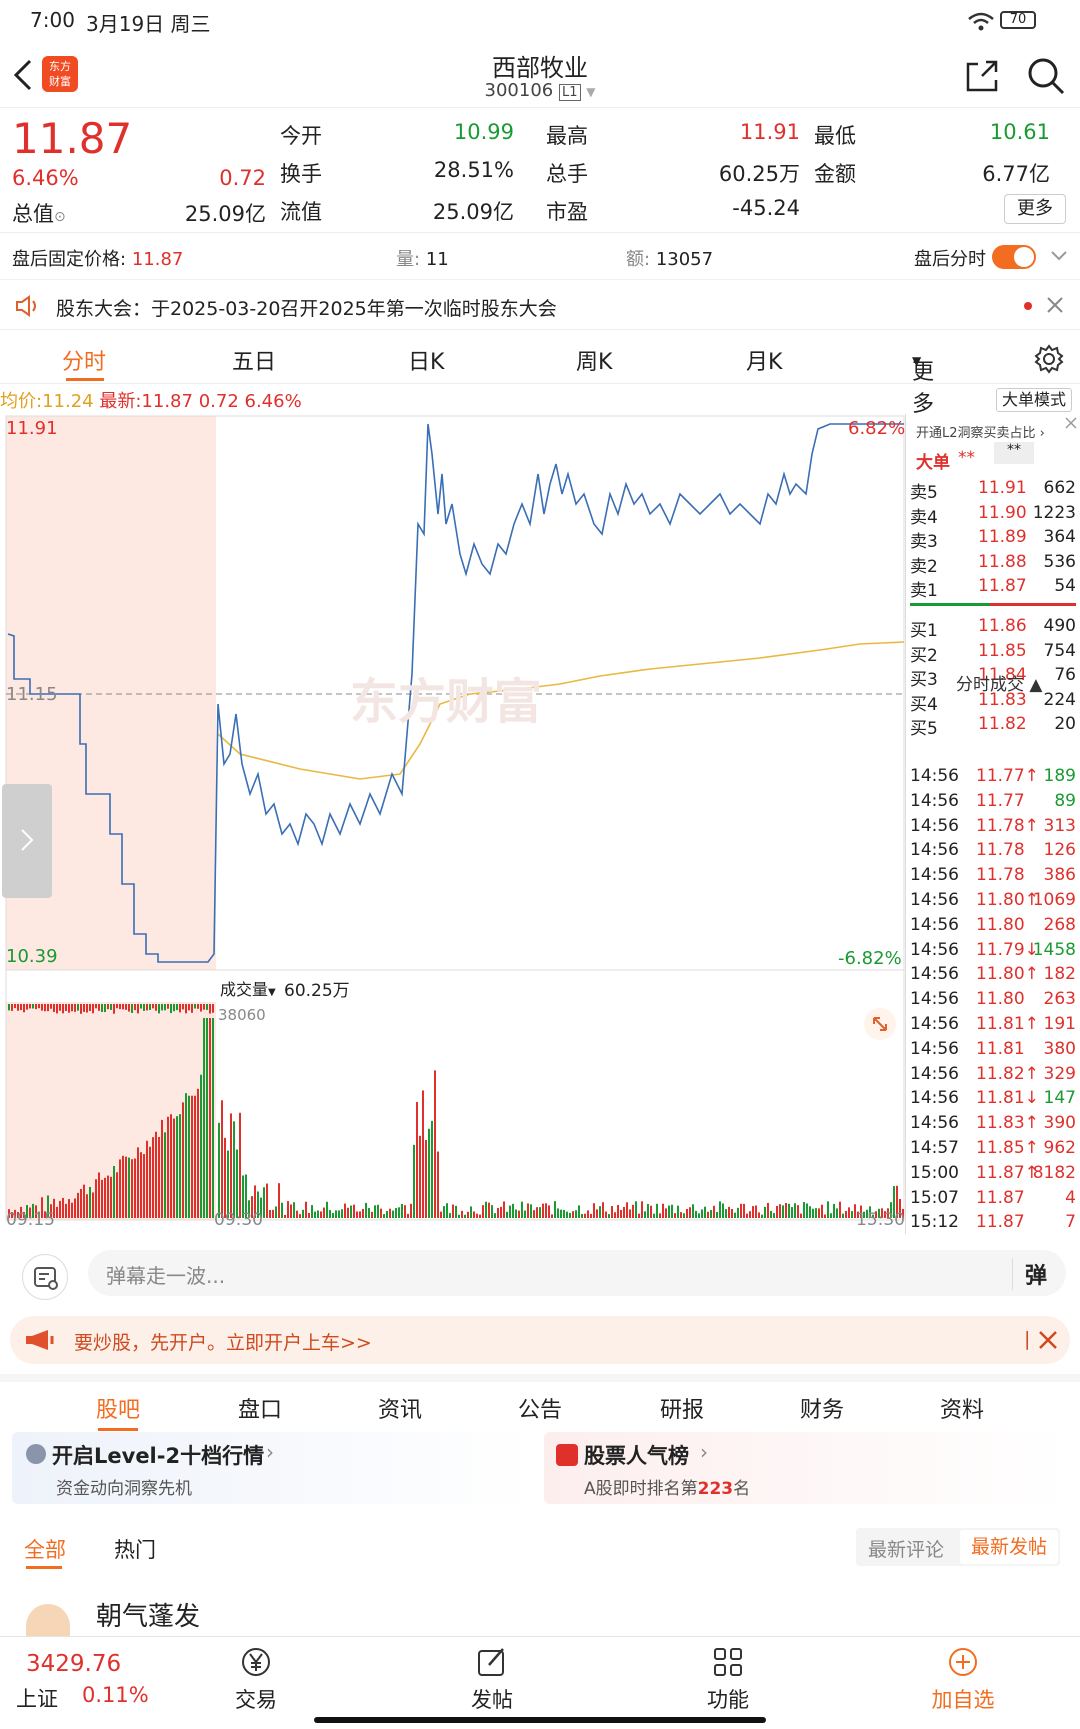  What do you see at coordinates (962, 1410) in the screenshot?
I see `tab-profile: 资料` at bounding box center [962, 1410].